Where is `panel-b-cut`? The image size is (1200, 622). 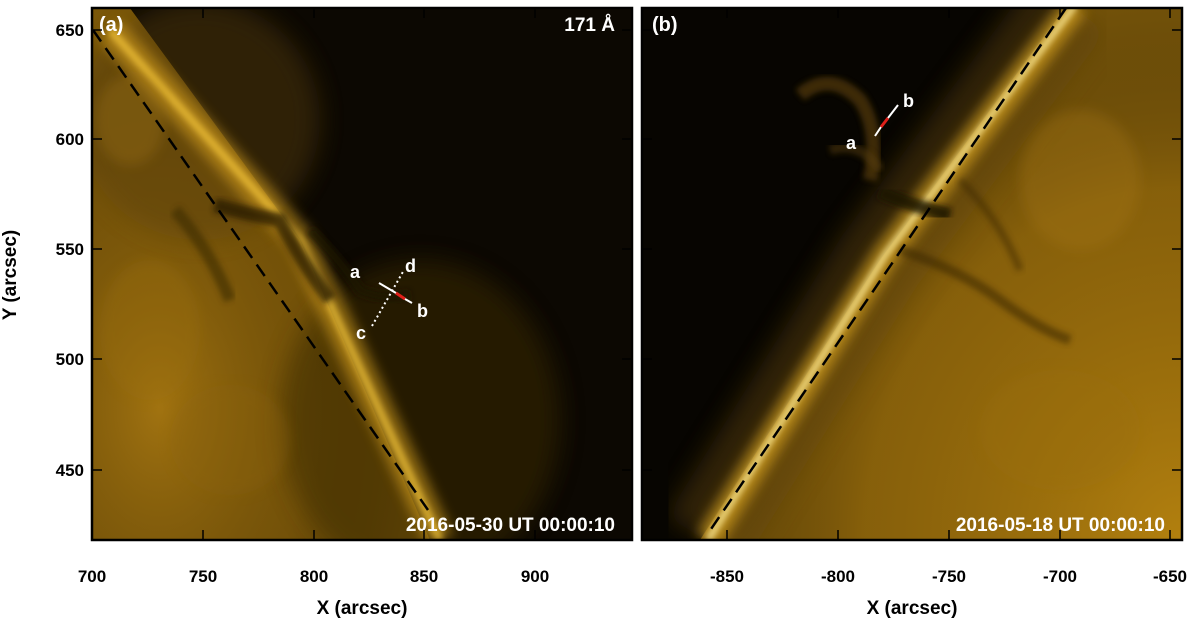 panel-b-cut is located at coordinates (886, 120).